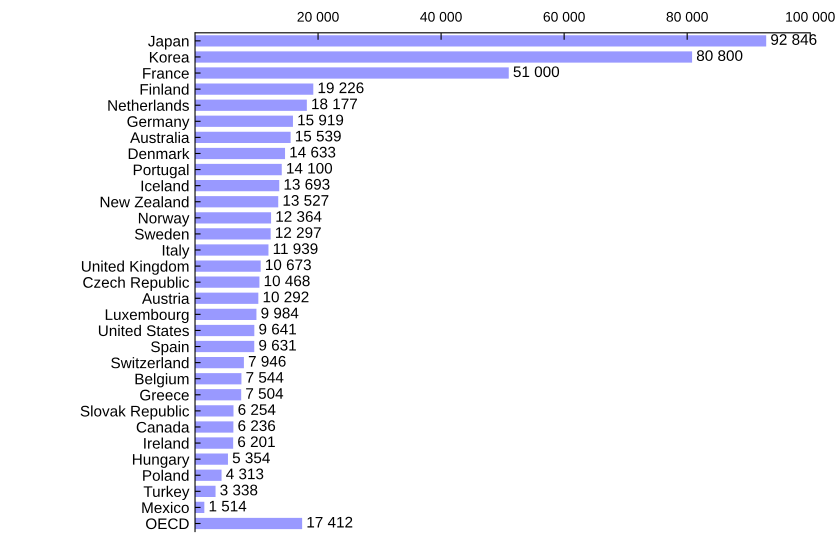 The height and width of the screenshot is (538, 837). I want to click on data-label: 6 201, so click(256, 442).